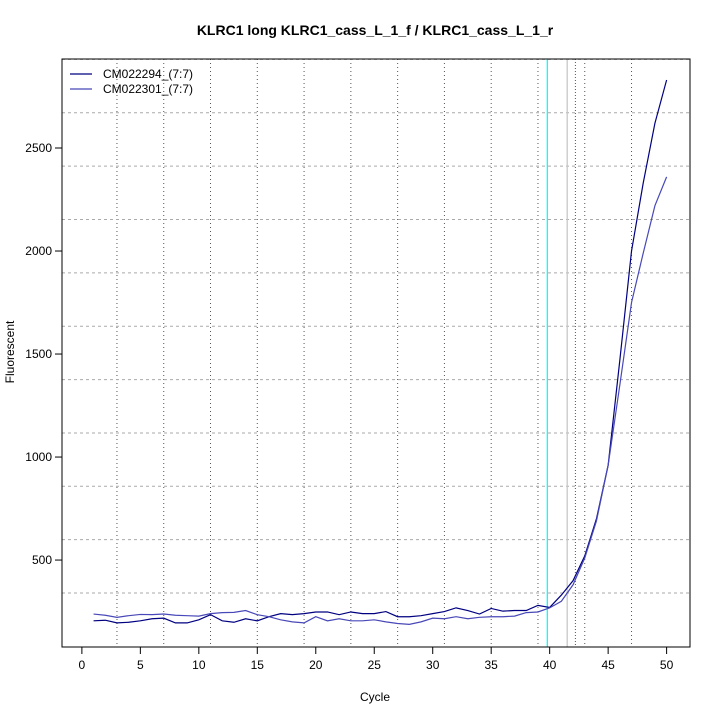  Describe the element at coordinates (433, 665) in the screenshot. I see `x-tick-label: 30` at that location.